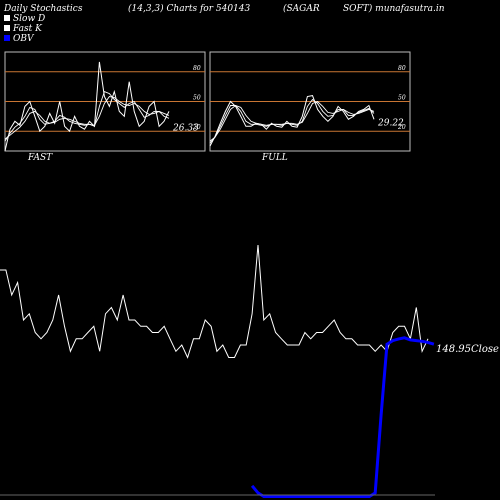 The width and height of the screenshot is (500, 500). Describe the element at coordinates (24, 39) in the screenshot. I see `legend-label-obv: OBV` at that location.